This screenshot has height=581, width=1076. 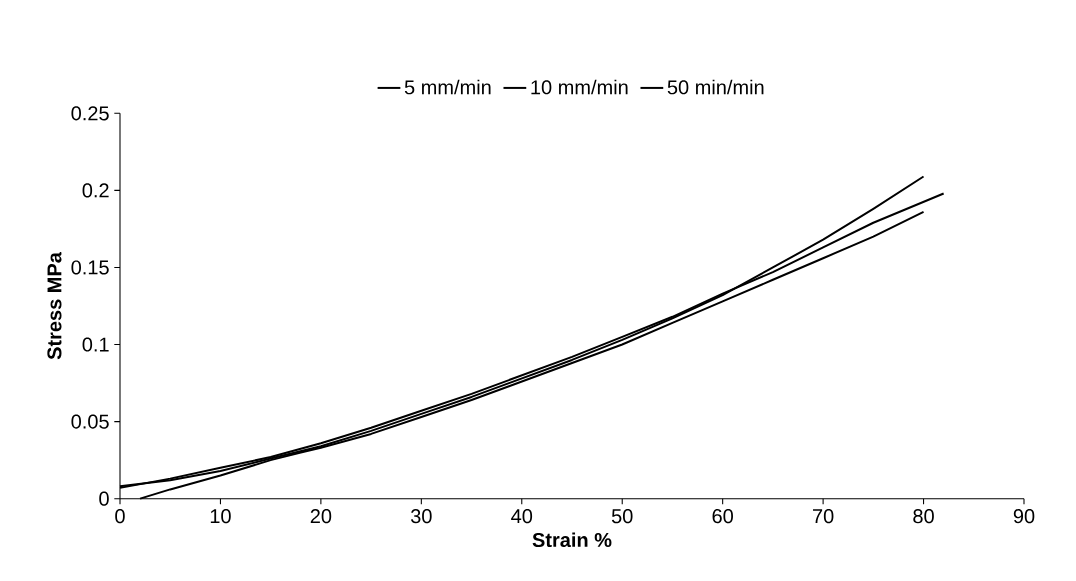 What do you see at coordinates (823, 516) in the screenshot?
I see `x-tick-label: 70` at bounding box center [823, 516].